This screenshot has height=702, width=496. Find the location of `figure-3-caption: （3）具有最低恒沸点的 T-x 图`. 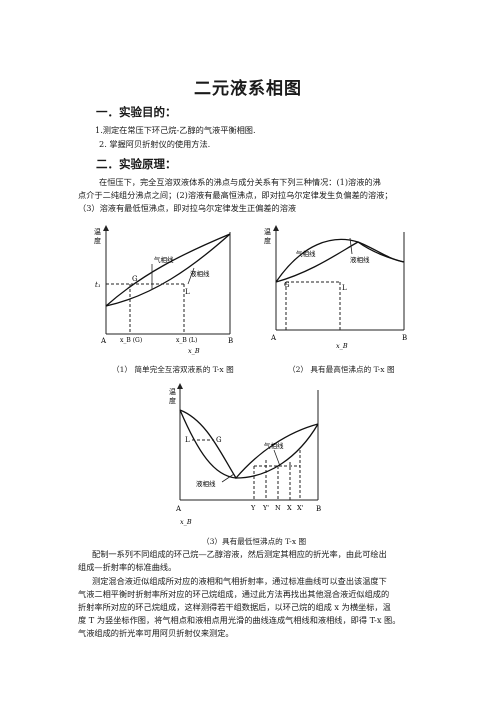

figure-3-caption: （3）具有最低恒沸点的 T-x 图 is located at coordinates (254, 541).